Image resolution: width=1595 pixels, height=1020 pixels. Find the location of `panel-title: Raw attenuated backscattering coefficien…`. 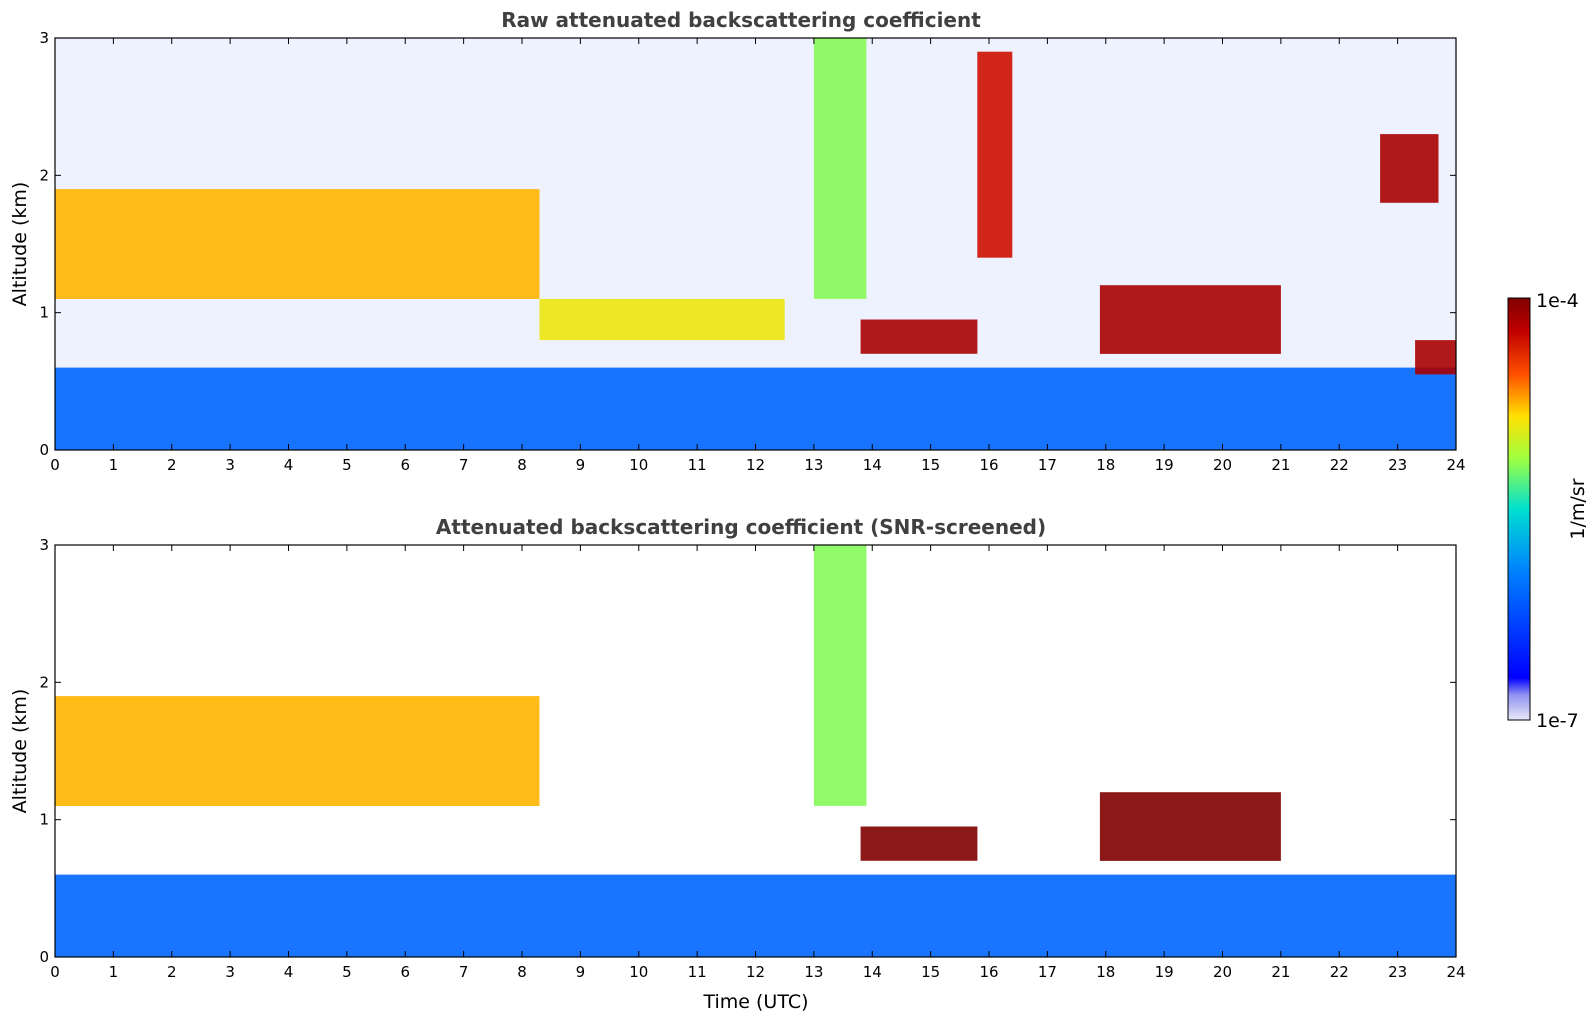

panel-title: Raw attenuated backscattering coefficien… is located at coordinates (741, 20).